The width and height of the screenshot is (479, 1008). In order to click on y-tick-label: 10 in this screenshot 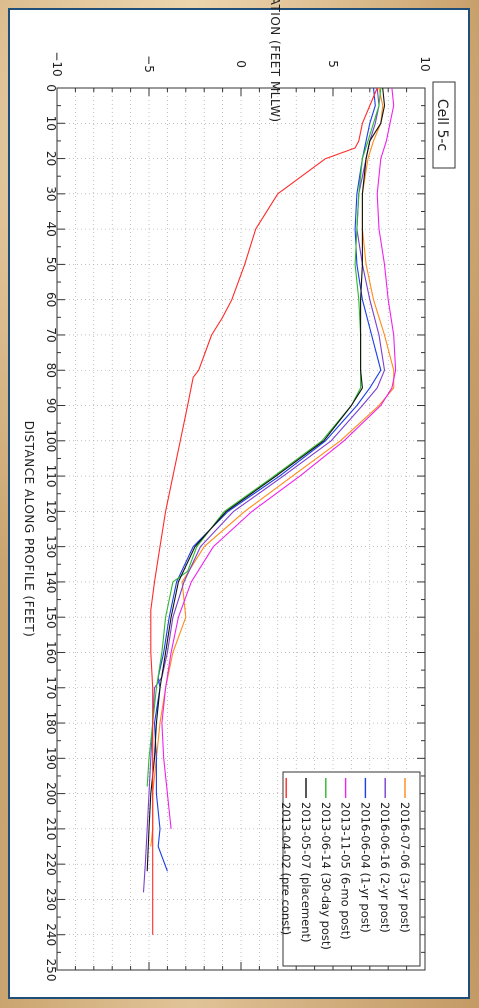, I will do `click(425, 63)`.